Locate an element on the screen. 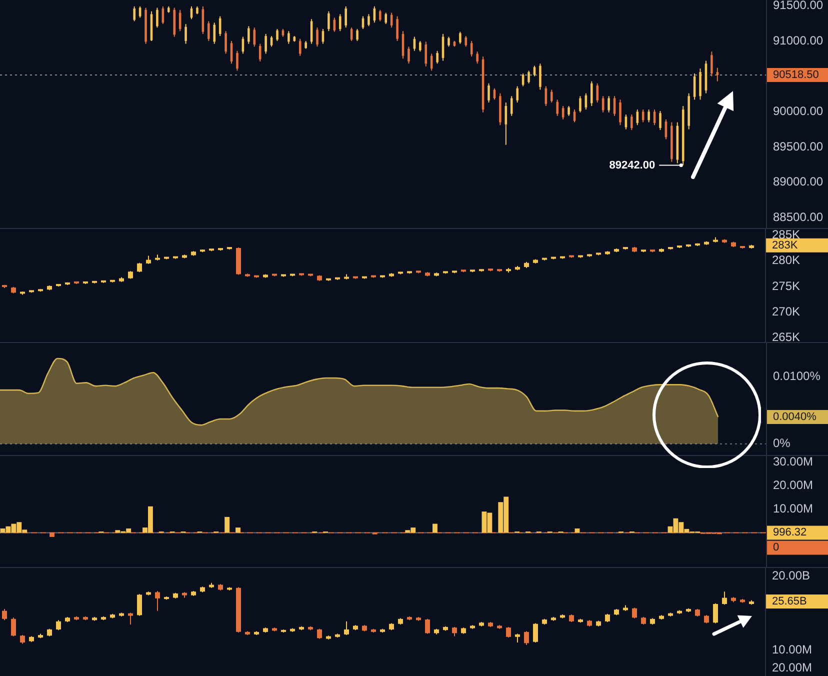 The height and width of the screenshot is (676, 828). y-tick-label: 0.0100% is located at coordinates (797, 375).